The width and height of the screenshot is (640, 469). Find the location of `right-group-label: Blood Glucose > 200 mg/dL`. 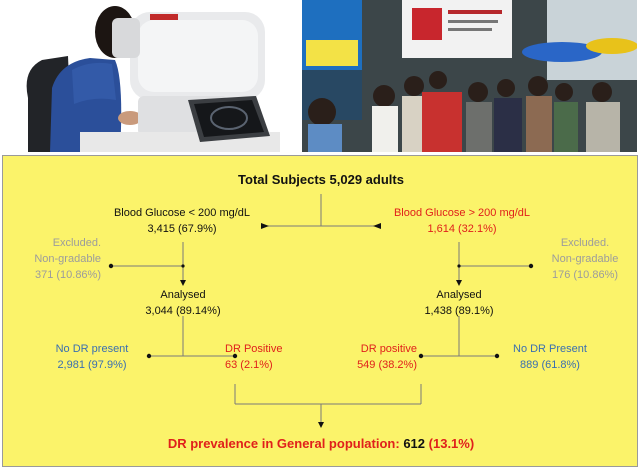

right-group-label: Blood Glucose > 200 mg/dL is located at coordinates (462, 213).